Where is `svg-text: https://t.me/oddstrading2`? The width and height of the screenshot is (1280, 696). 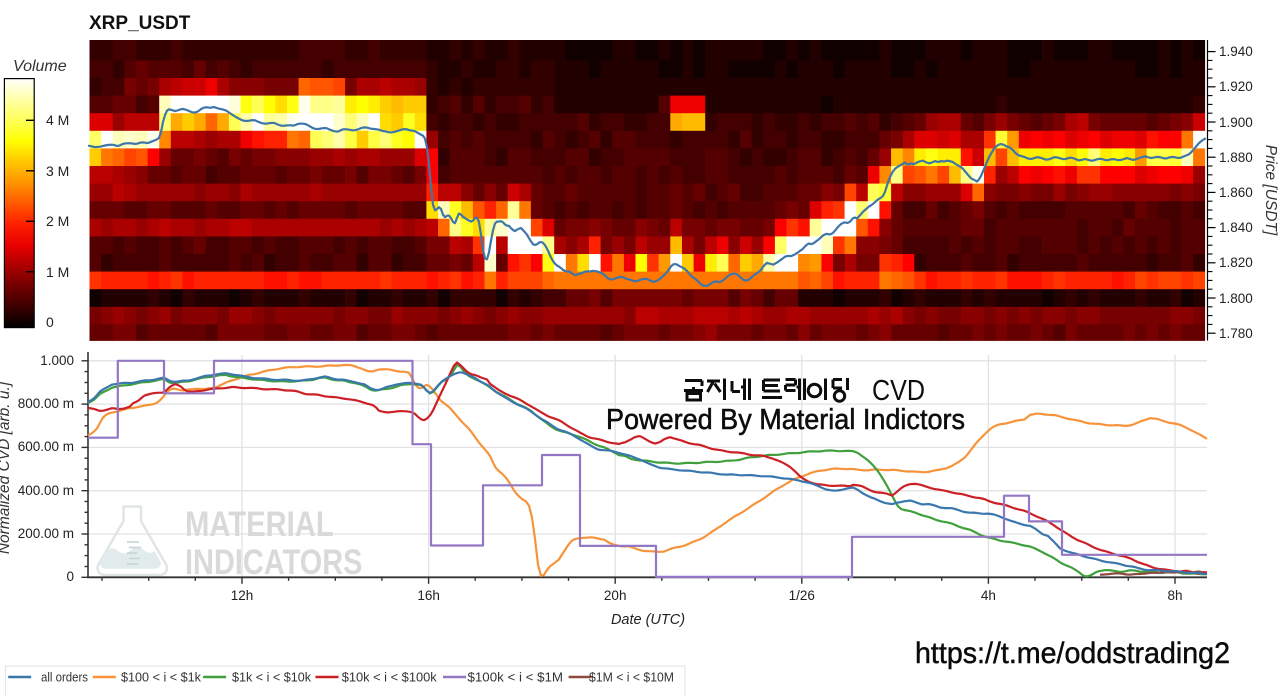
svg-text: https://t.me/oddstrading2 is located at coordinates (1072, 653).